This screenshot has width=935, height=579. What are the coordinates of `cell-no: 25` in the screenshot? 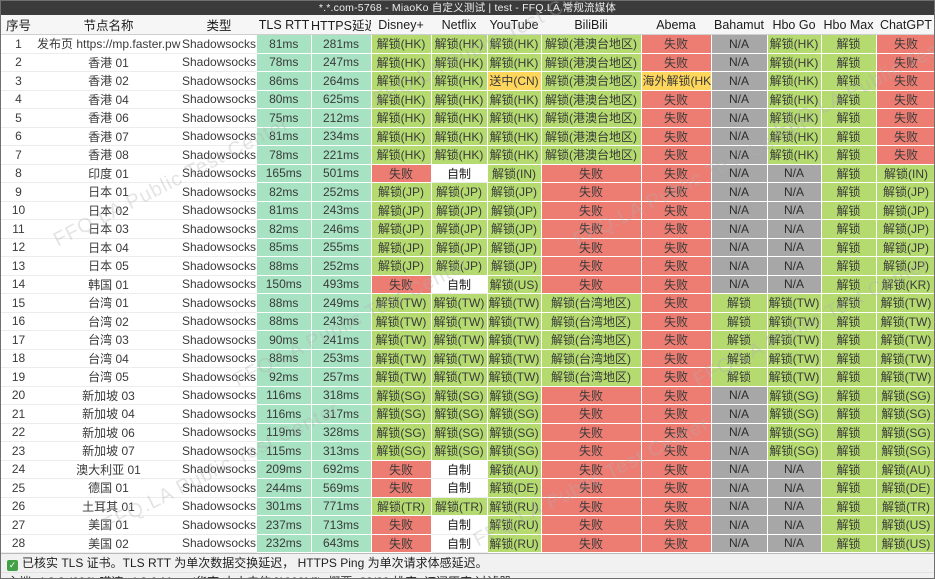 It's located at (18, 488).